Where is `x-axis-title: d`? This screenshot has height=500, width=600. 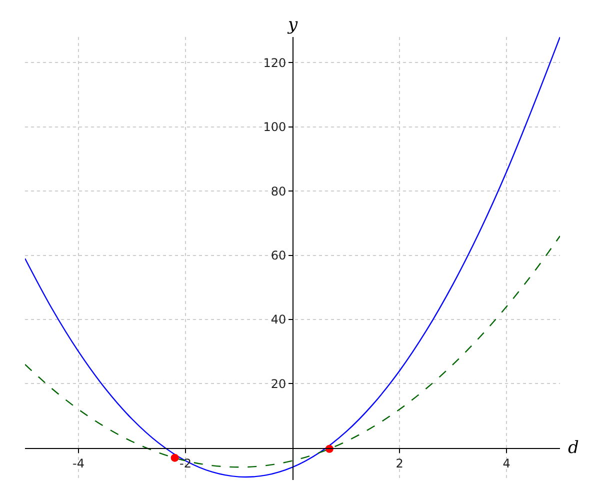
x-axis-title: d is located at coordinates (573, 448).